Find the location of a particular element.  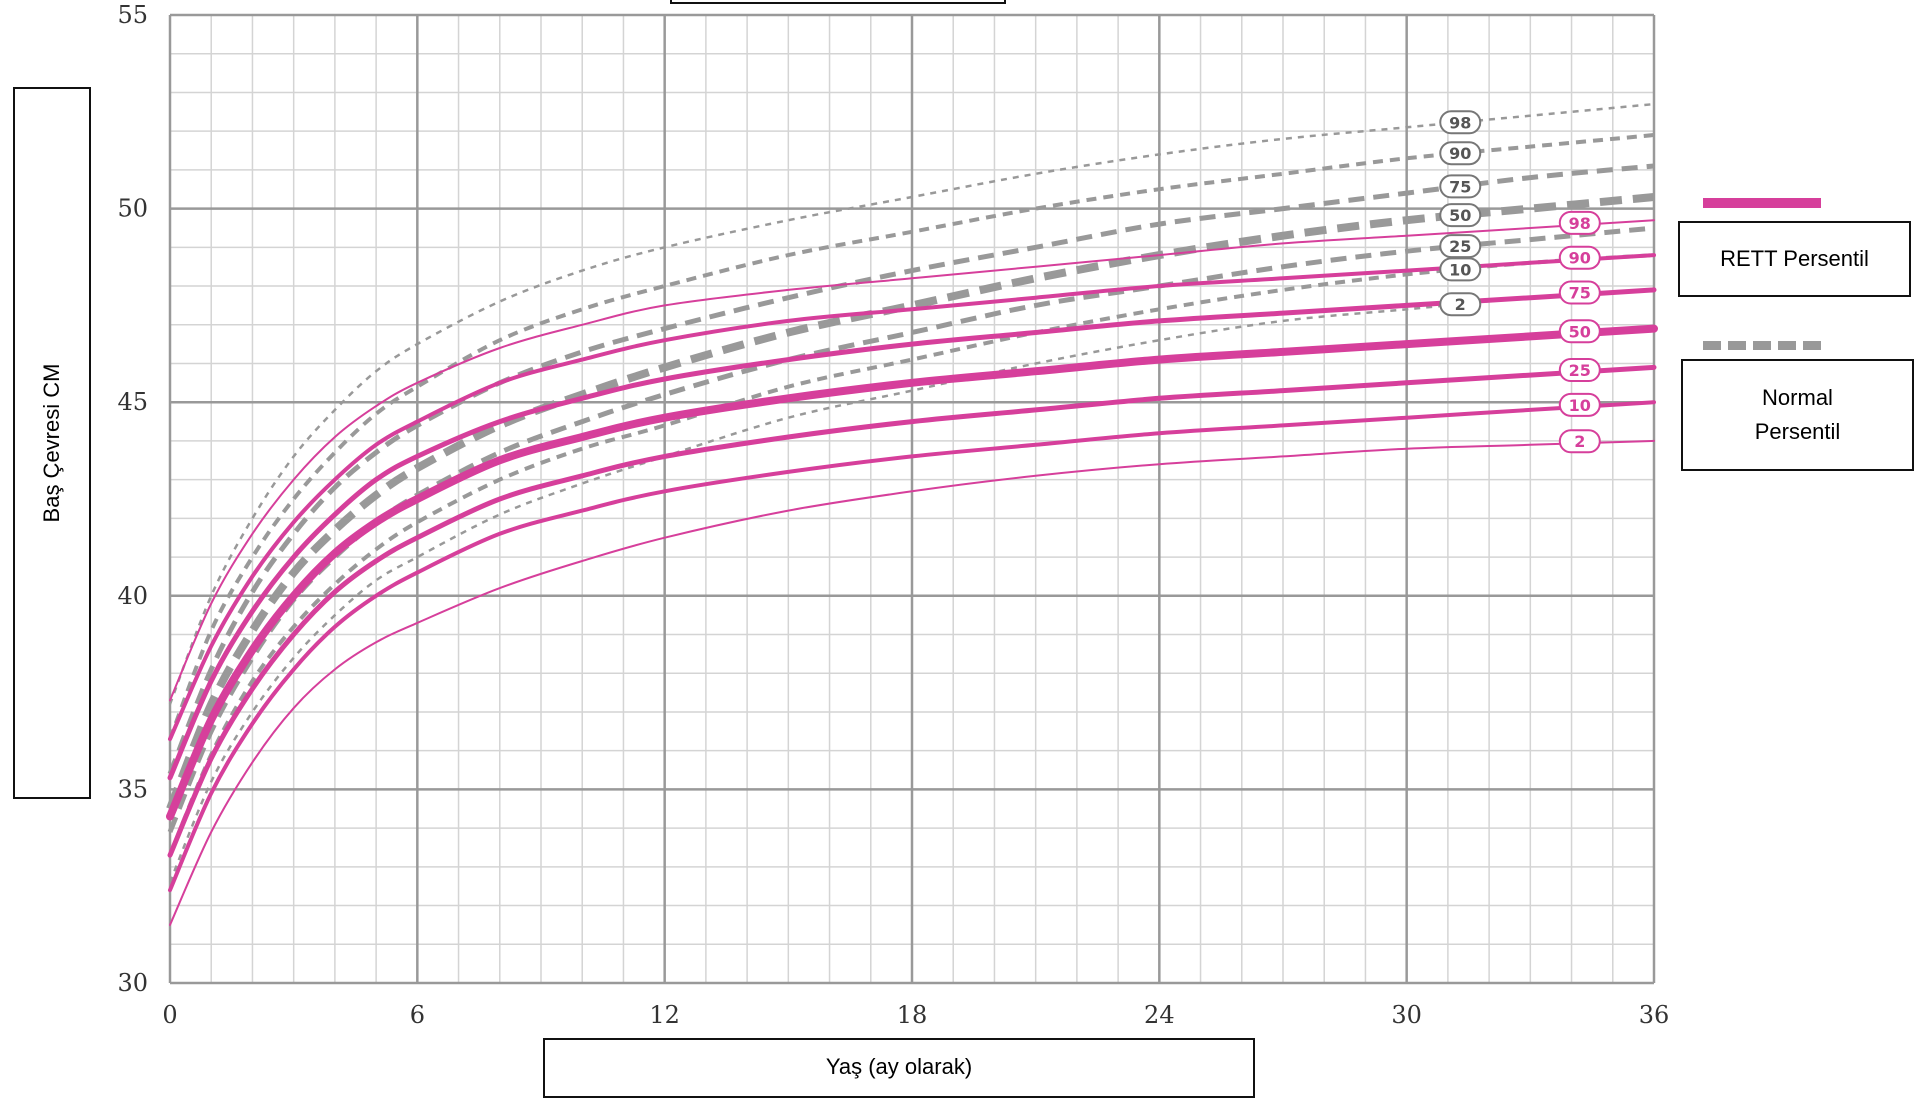

y-tick-label: 50 is located at coordinates (132, 209).